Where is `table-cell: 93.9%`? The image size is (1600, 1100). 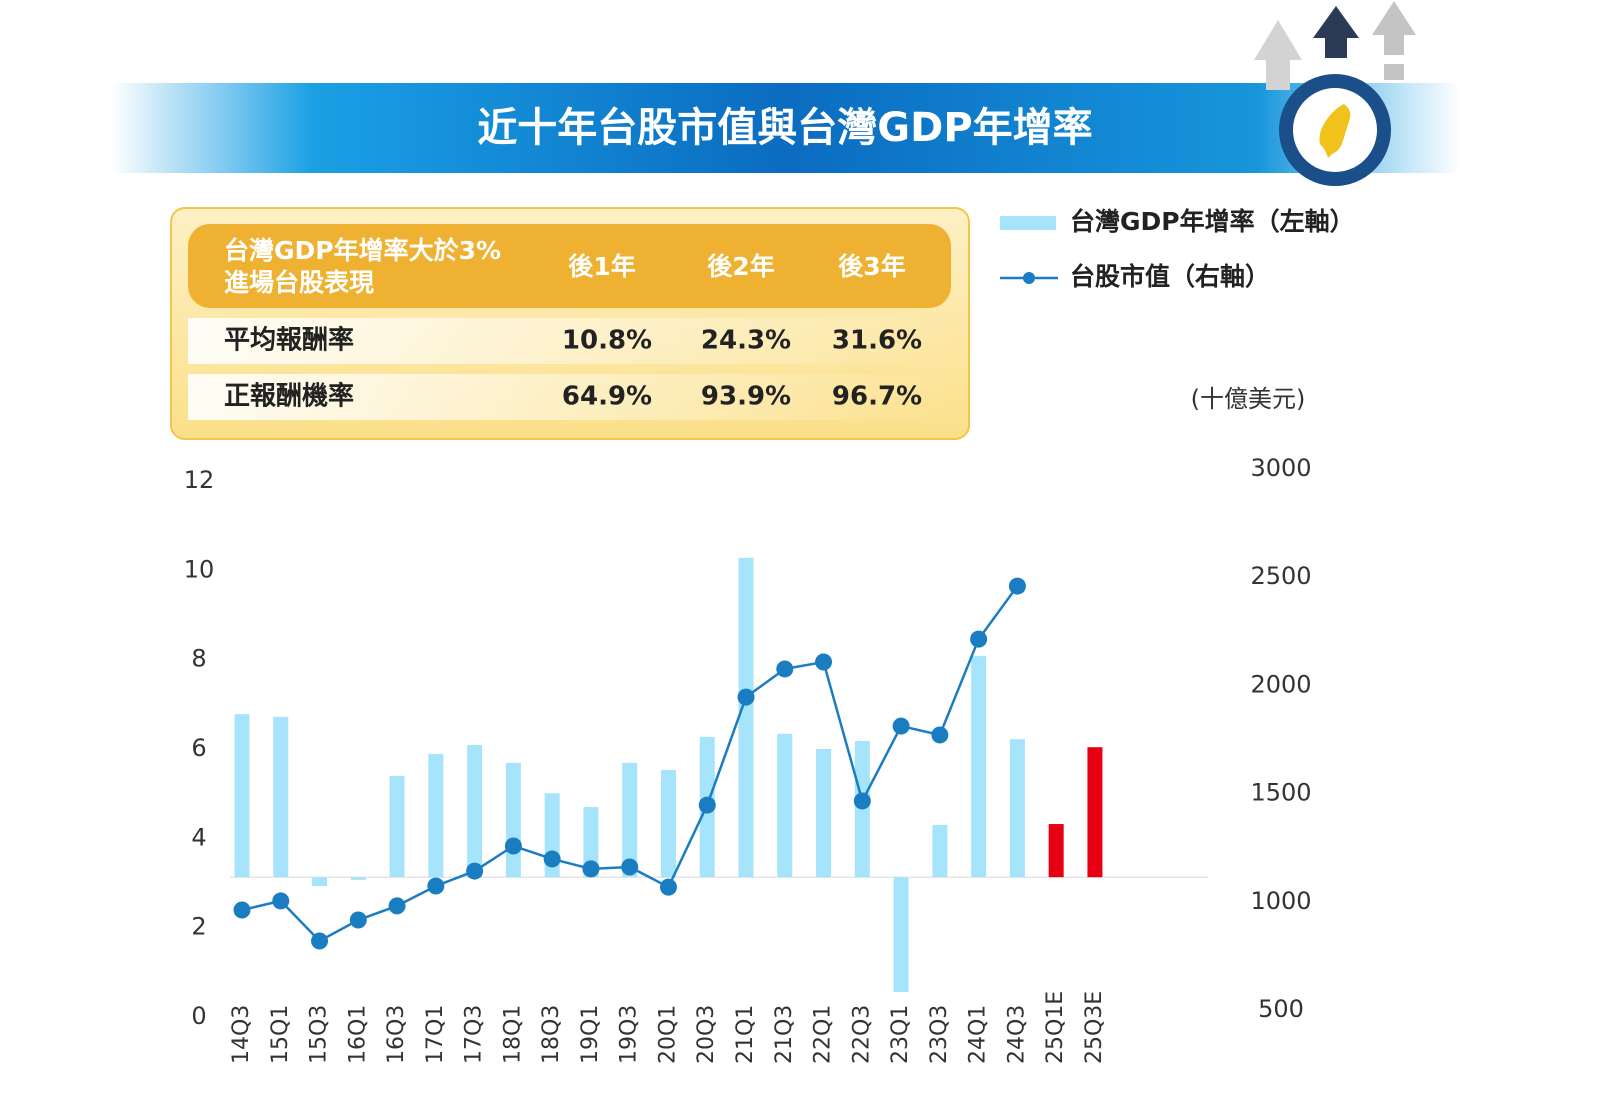 table-cell: 93.9% is located at coordinates (746, 397).